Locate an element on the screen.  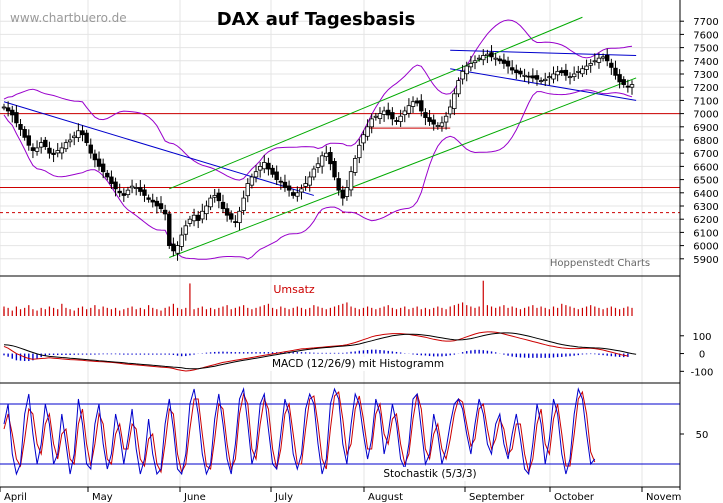
macd-tick-label: -100 is located at coordinates (702, 372).